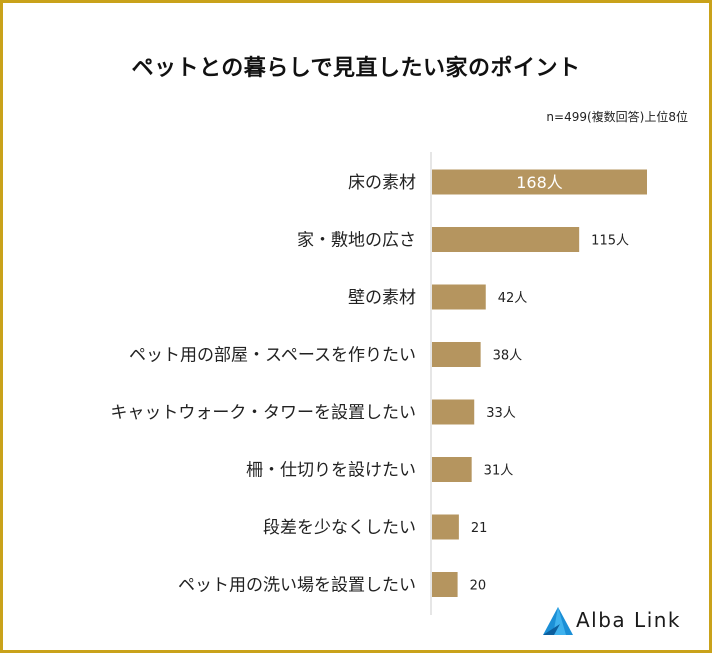 This screenshot has height=653, width=712. What do you see at coordinates (382, 298) in the screenshot?
I see `category-label: 壁の素材` at bounding box center [382, 298].